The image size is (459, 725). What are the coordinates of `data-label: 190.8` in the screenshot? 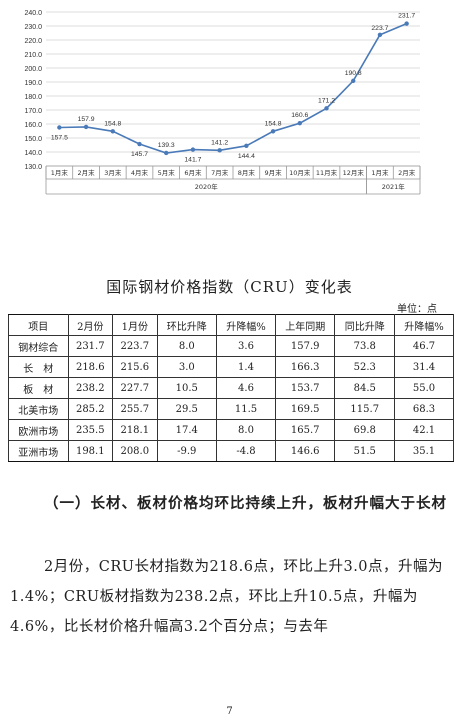 It's located at (353, 73).